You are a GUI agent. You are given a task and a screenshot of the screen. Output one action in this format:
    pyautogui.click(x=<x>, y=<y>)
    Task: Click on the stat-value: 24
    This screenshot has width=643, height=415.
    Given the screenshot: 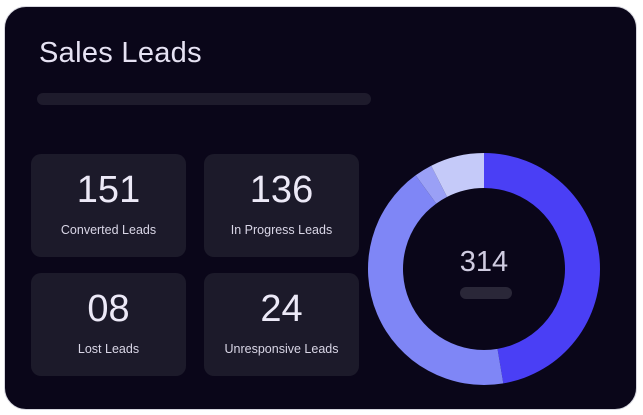 What is the action you would take?
    pyautogui.click(x=281, y=309)
    